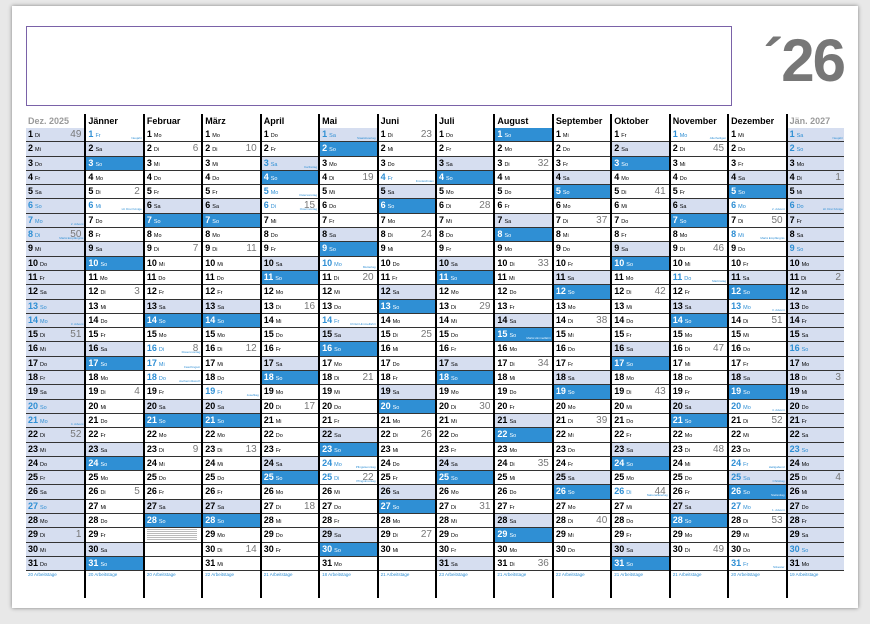 The height and width of the screenshot is (624, 870). Describe the element at coordinates (465, 407) in the screenshot. I see `day-cell: 20 Di 30` at that location.